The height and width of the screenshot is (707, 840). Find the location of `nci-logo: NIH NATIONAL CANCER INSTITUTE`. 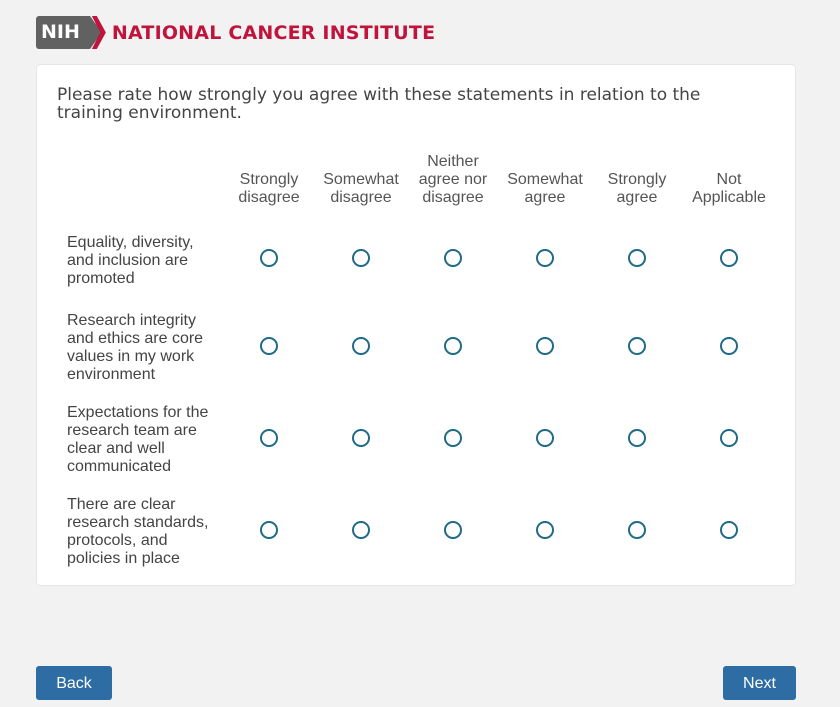

nci-logo: NIH NATIONAL CANCER INSTITUTE is located at coordinates (235, 32).